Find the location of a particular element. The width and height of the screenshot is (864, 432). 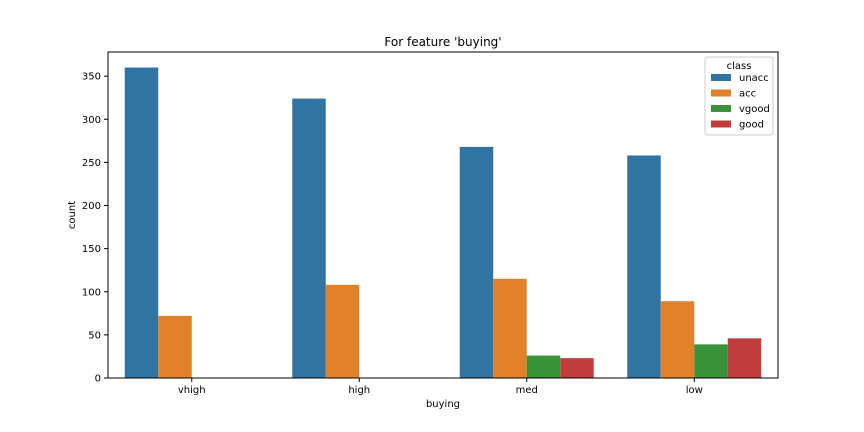

y-tick-label: 350 is located at coordinates (91, 77).